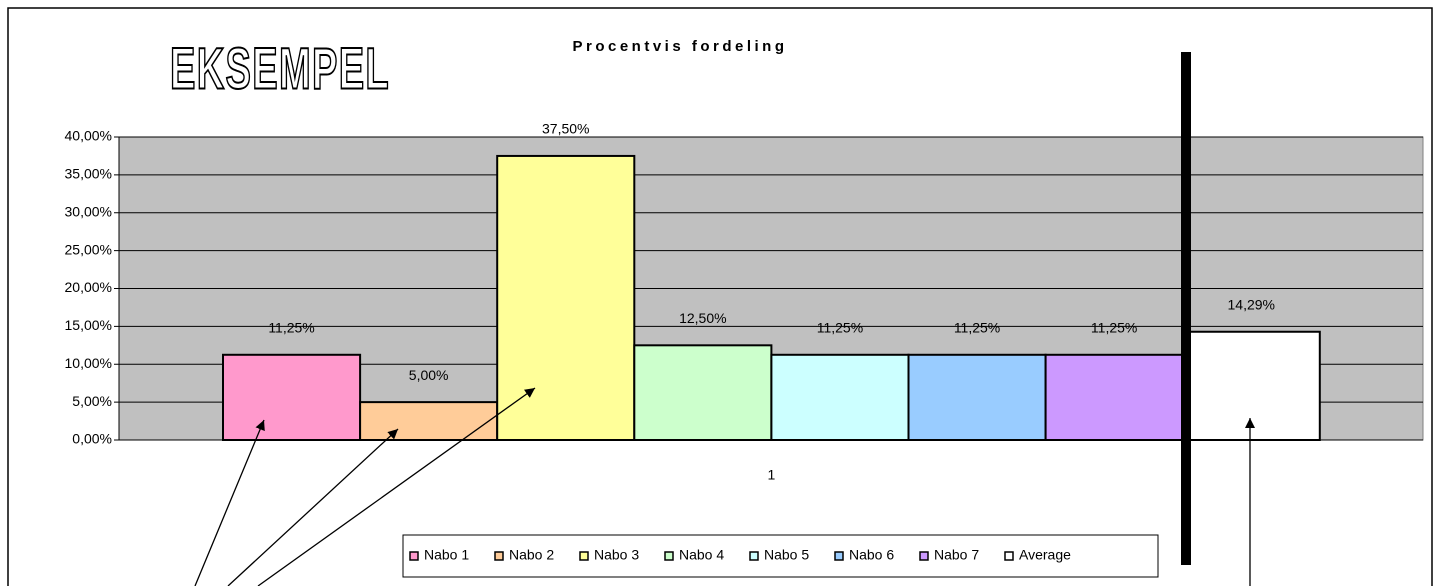  Describe the element at coordinates (679, 46) in the screenshot. I see `chart-title: Procentvis fordeling` at that location.